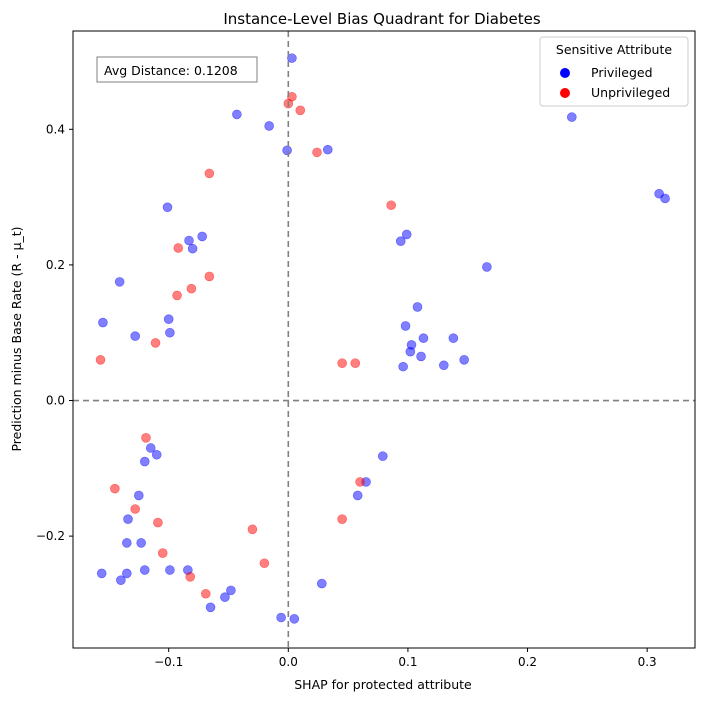 This screenshot has width=702, height=701. I want to click on x-axis-label: SHAP for protected attribute, so click(383, 684).